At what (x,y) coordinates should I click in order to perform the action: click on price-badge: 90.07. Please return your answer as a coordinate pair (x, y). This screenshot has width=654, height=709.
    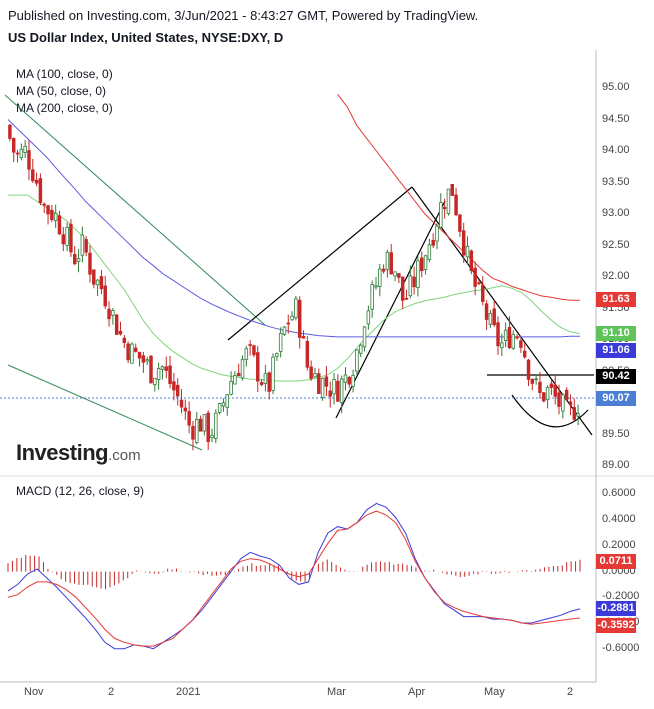
    Looking at the image, I should click on (616, 398).